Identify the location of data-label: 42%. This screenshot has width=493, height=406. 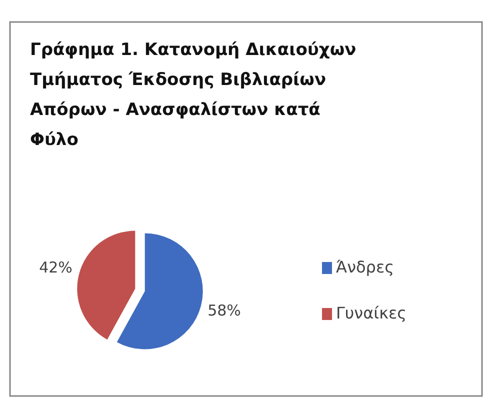
(55, 267).